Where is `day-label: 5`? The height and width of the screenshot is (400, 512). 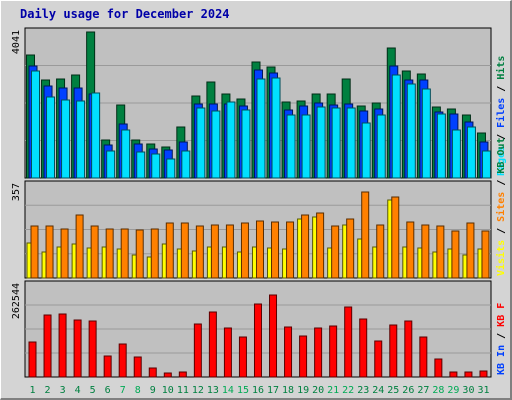
day-label: 5 is located at coordinates (93, 390).